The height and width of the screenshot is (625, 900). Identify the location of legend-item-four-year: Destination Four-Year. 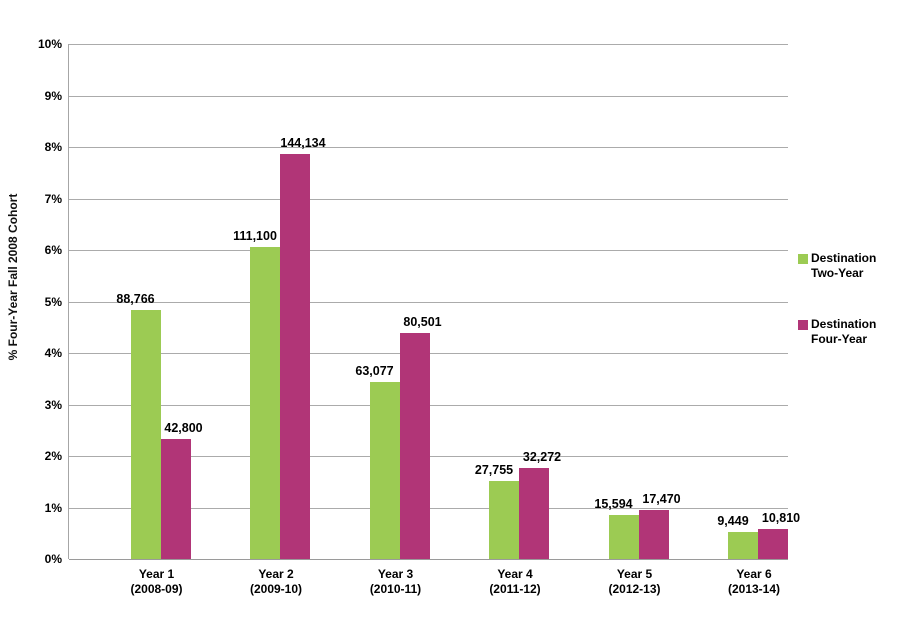
(843, 332).